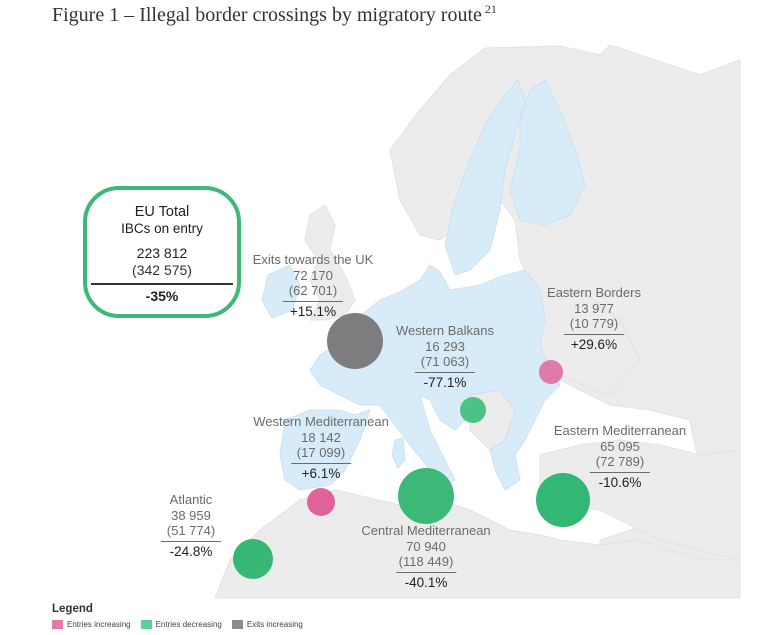 This screenshot has width=768, height=635. Describe the element at coordinates (162, 296) in the screenshot. I see `eu-total-change: -35%` at that location.